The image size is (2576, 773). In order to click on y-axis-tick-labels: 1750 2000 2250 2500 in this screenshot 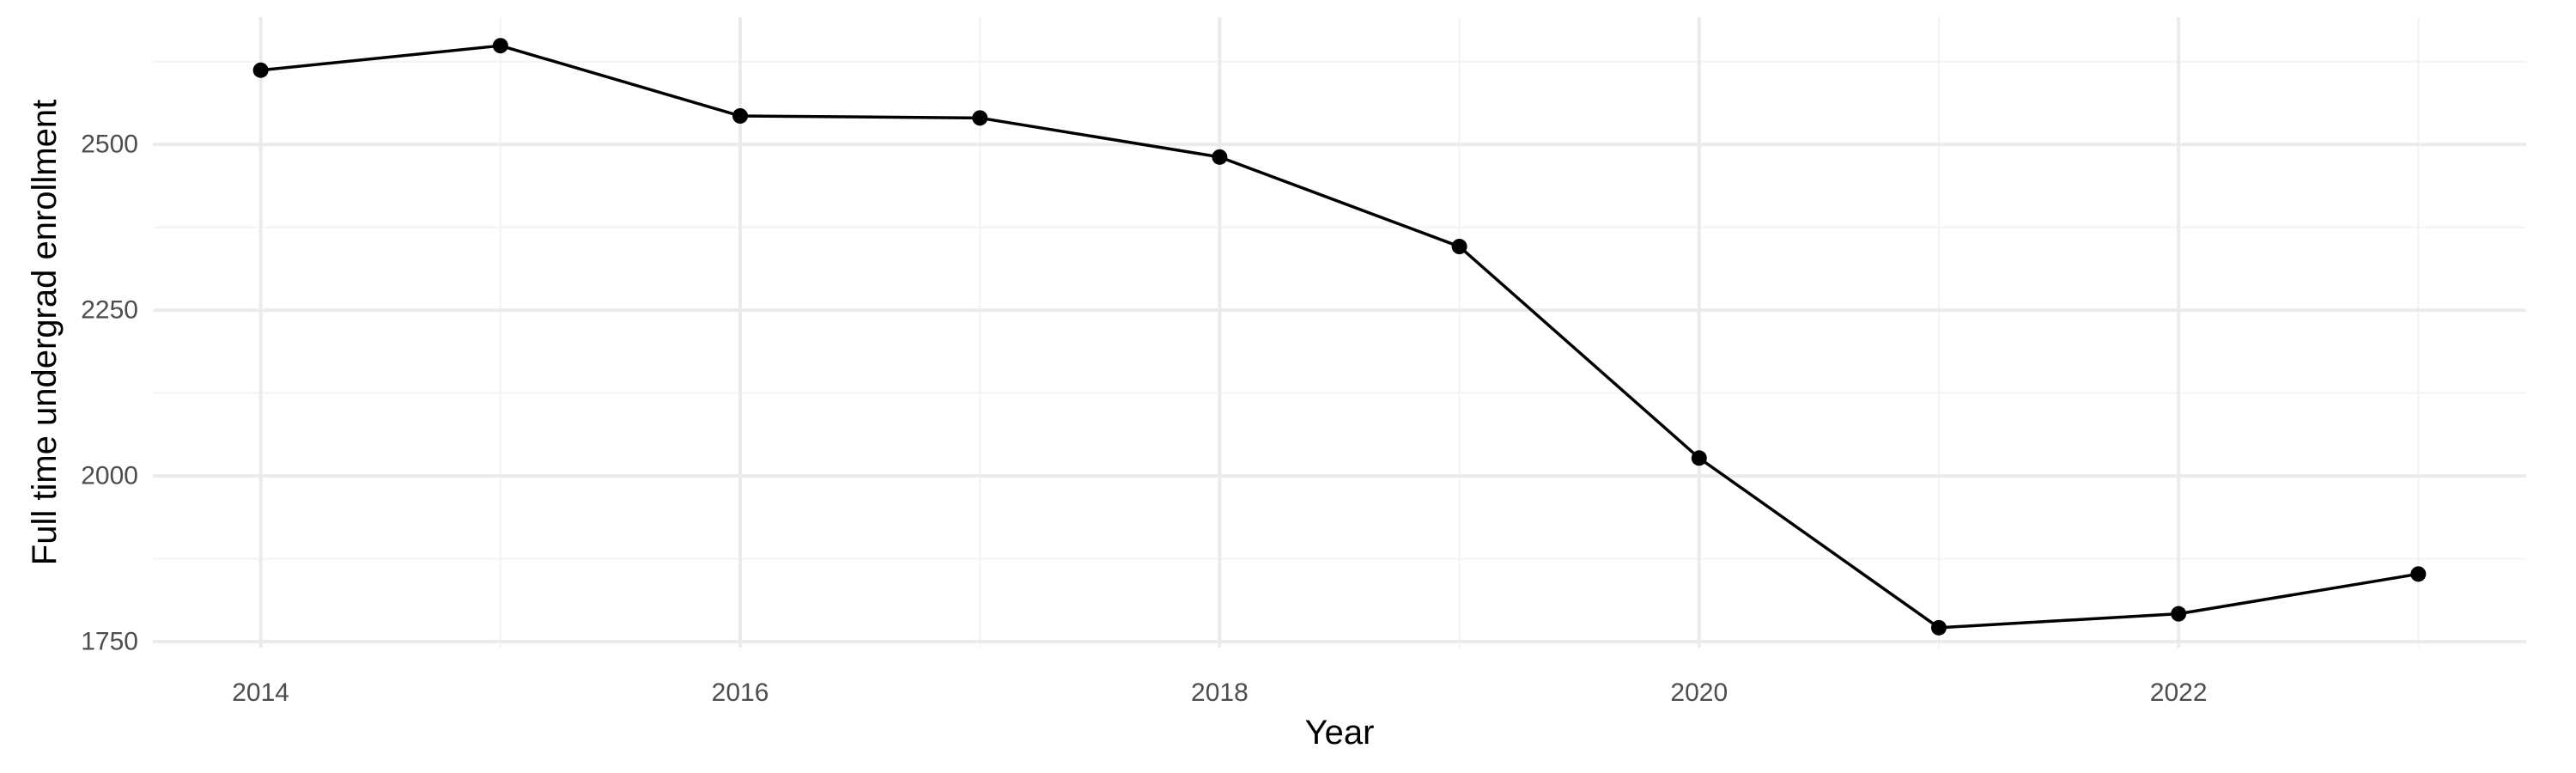, I will do `click(109, 393)`.